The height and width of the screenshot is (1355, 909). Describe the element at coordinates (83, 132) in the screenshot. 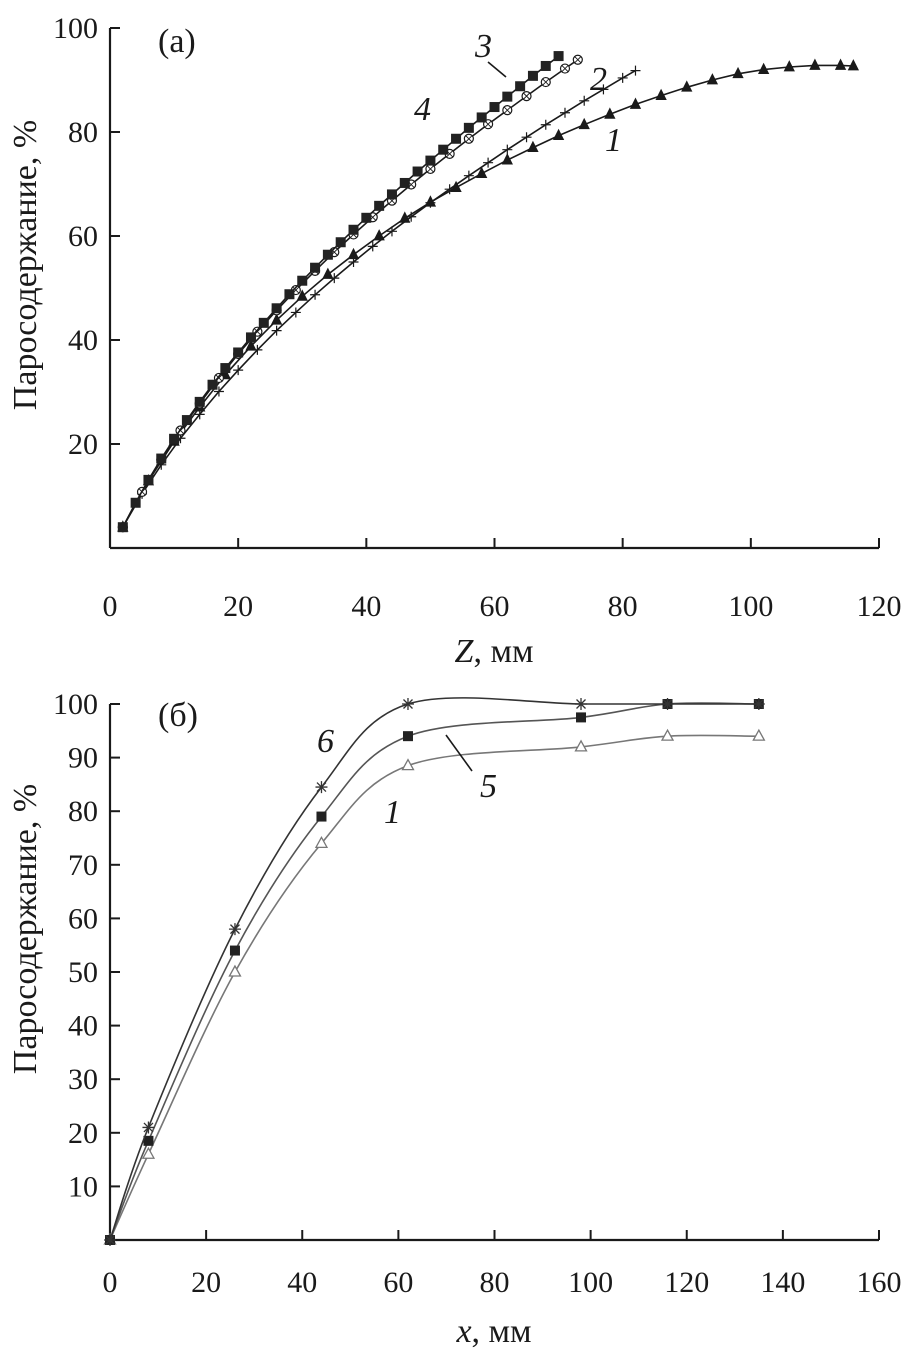

I see `y-tick-label: 80` at that location.